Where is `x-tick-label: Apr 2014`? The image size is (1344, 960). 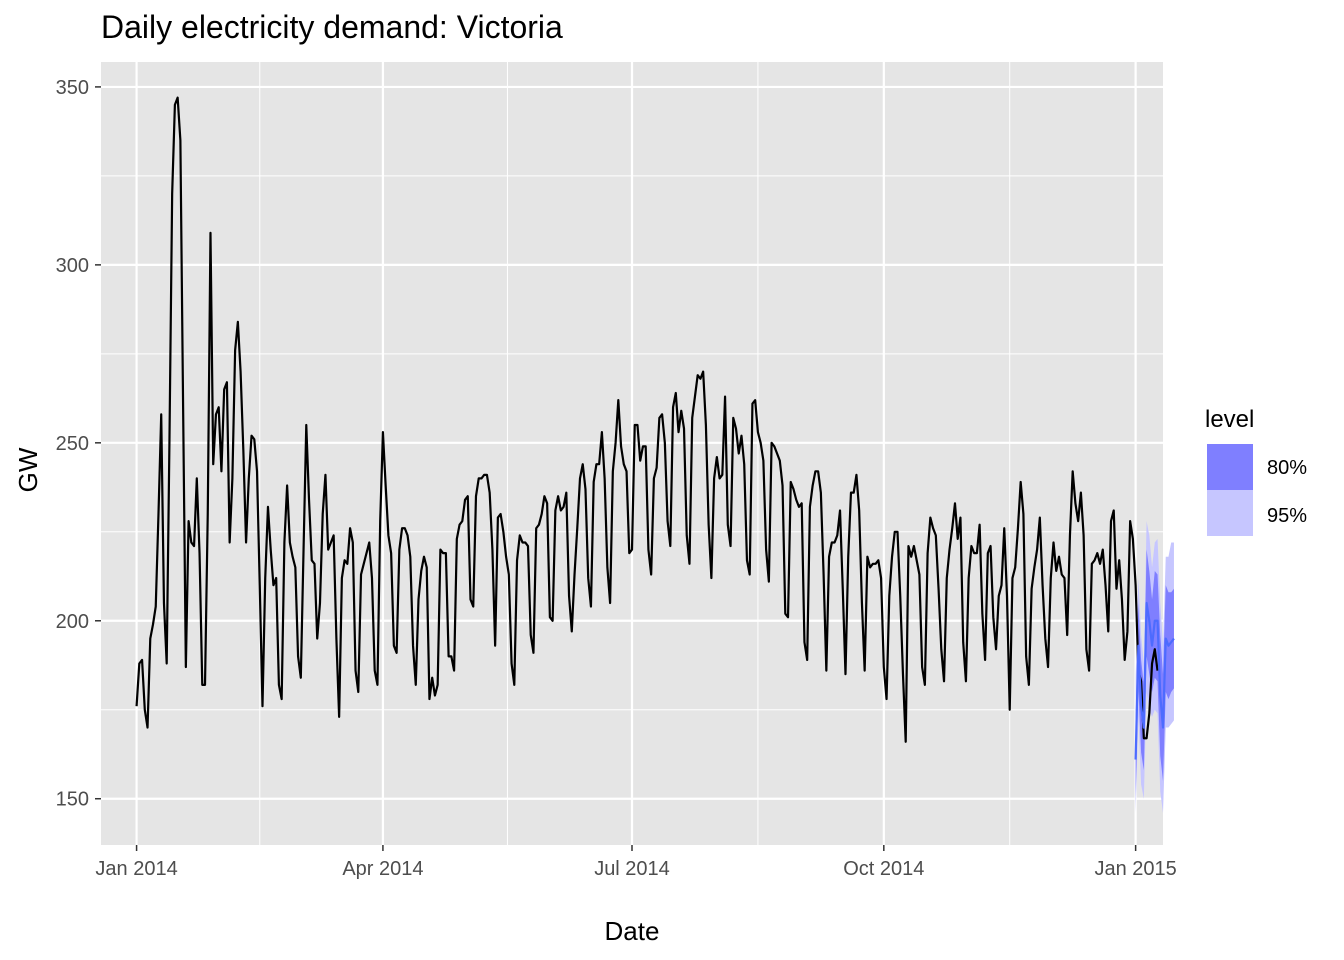 x-tick-label: Apr 2014 is located at coordinates (382, 869).